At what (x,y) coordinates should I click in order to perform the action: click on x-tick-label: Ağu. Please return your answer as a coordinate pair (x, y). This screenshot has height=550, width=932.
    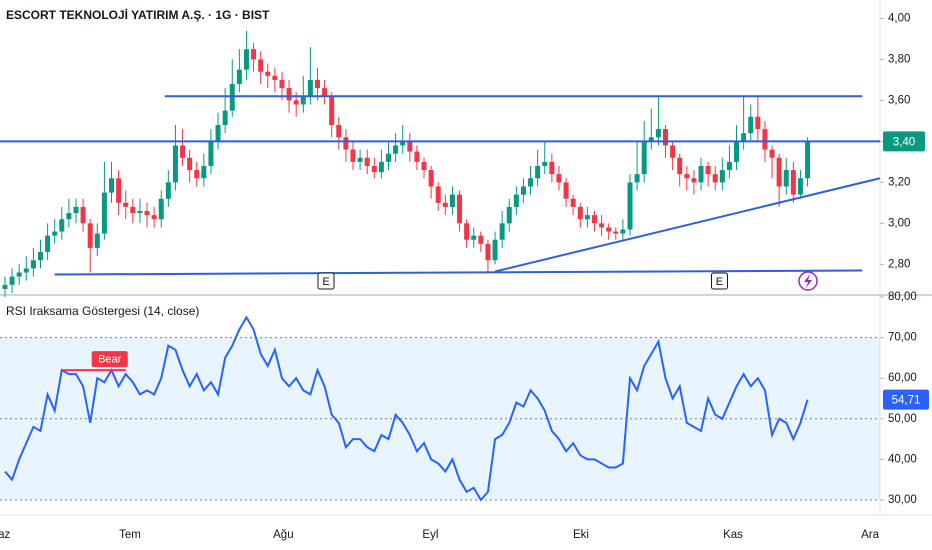
    Looking at the image, I should click on (283, 535).